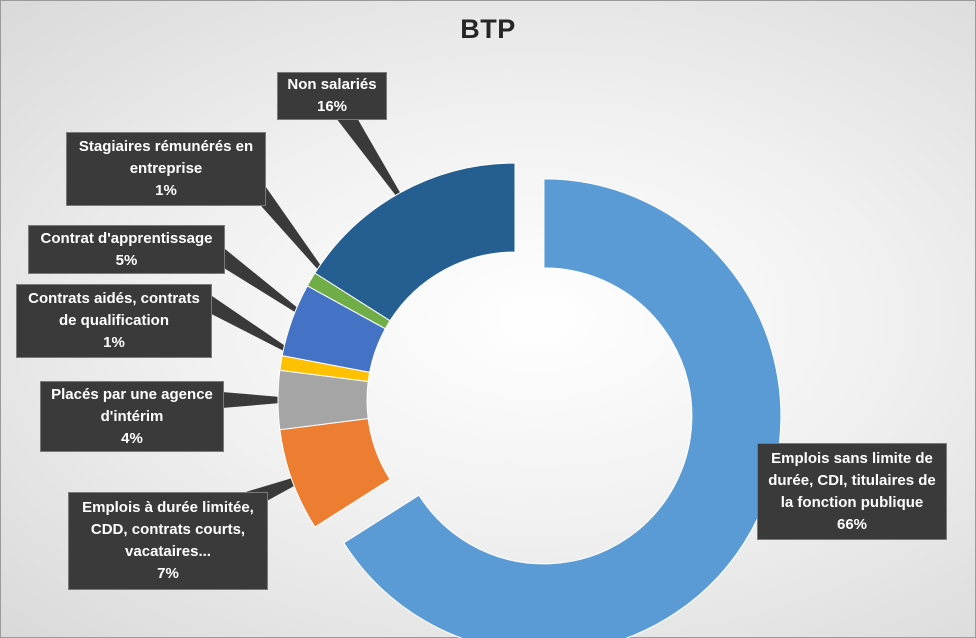 This screenshot has width=976, height=638. What do you see at coordinates (852, 458) in the screenshot?
I see `data-label-text: Emplois sans limite de` at bounding box center [852, 458].